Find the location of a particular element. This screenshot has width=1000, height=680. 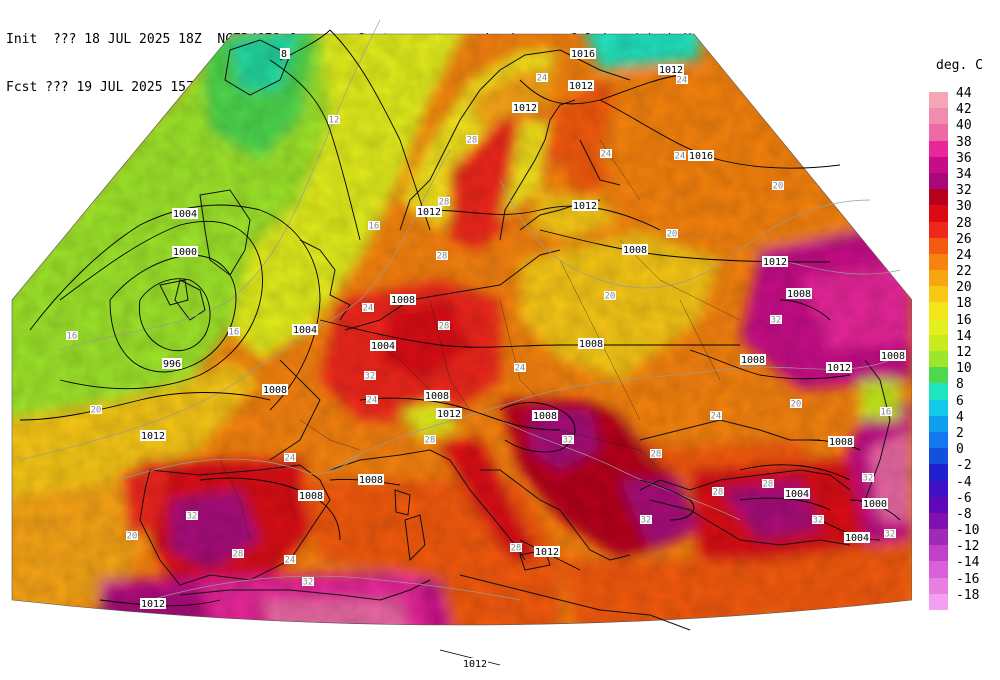

legend-label: -8 is located at coordinates (964, 514).